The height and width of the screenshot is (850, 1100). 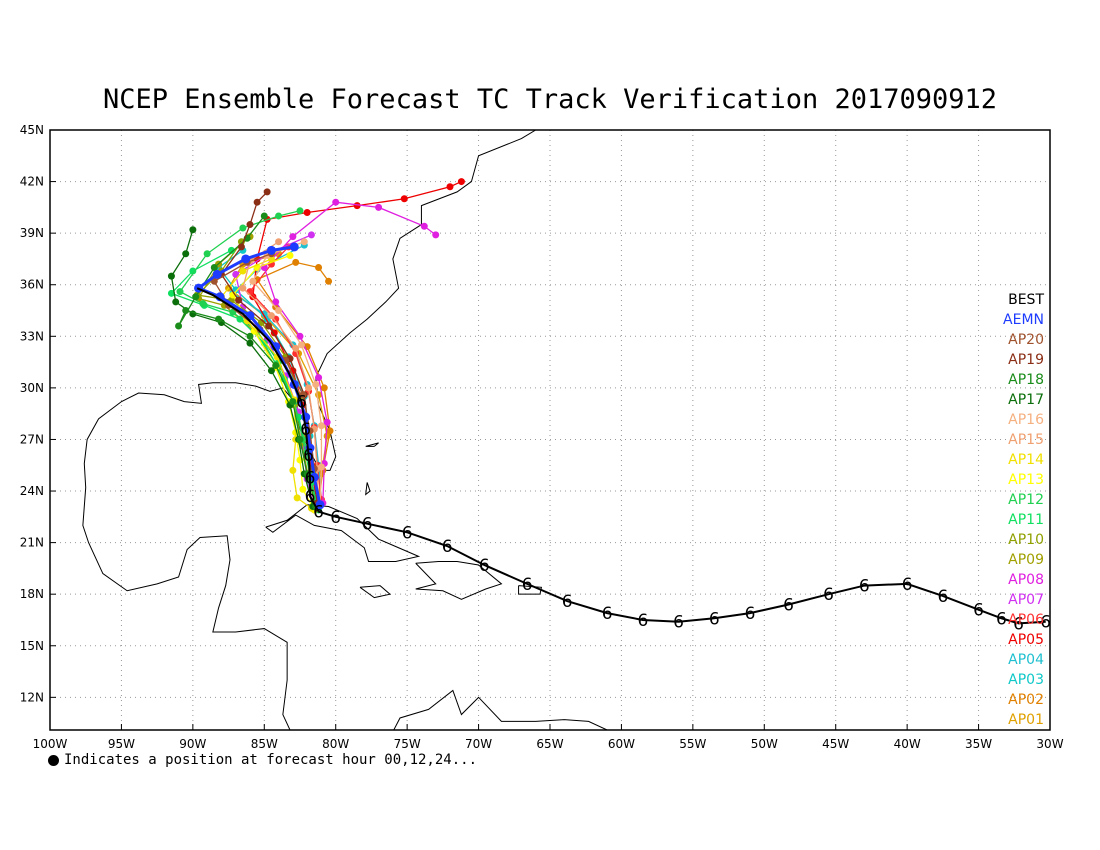 What do you see at coordinates (1026, 560) in the screenshot?
I see `legend-item-ap09: AP09` at bounding box center [1026, 560].